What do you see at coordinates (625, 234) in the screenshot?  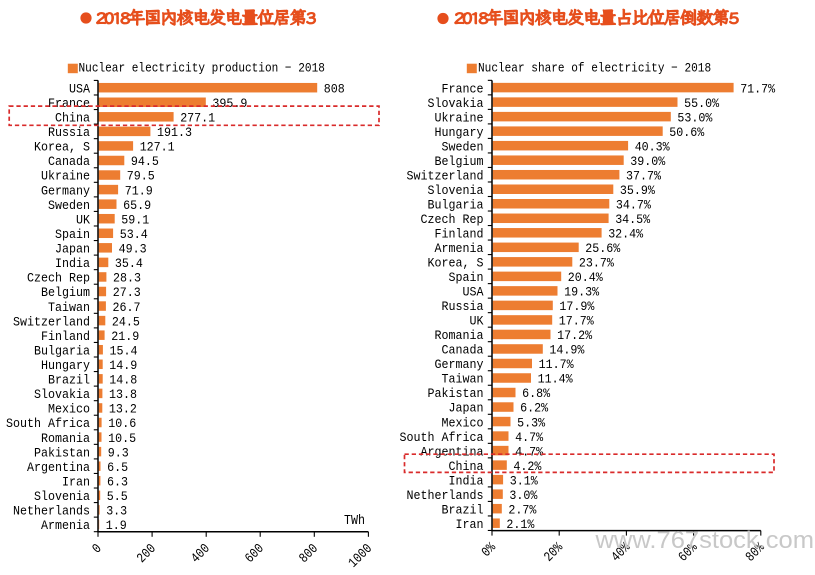 I see `svg-text: 32.4%` at bounding box center [625, 234].